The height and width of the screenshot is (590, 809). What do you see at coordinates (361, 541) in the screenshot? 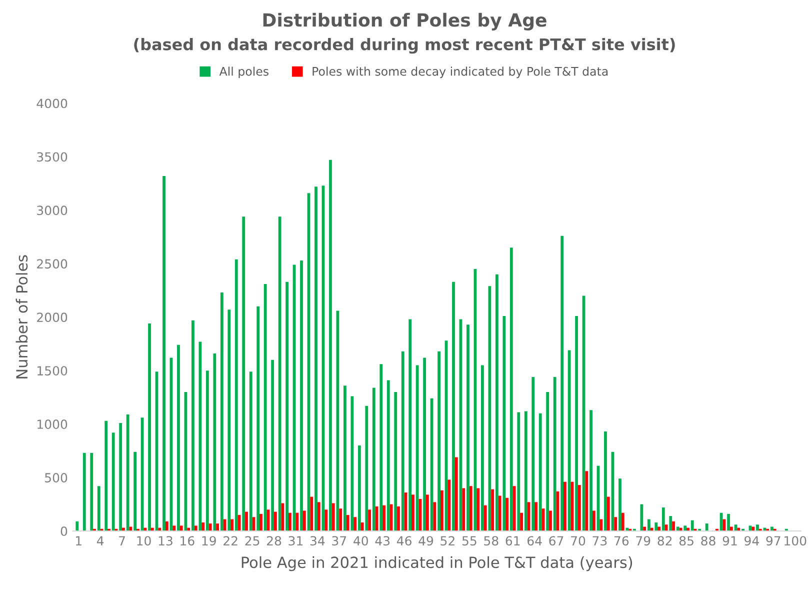
I see `x-tick-label: 40` at bounding box center [361, 541].